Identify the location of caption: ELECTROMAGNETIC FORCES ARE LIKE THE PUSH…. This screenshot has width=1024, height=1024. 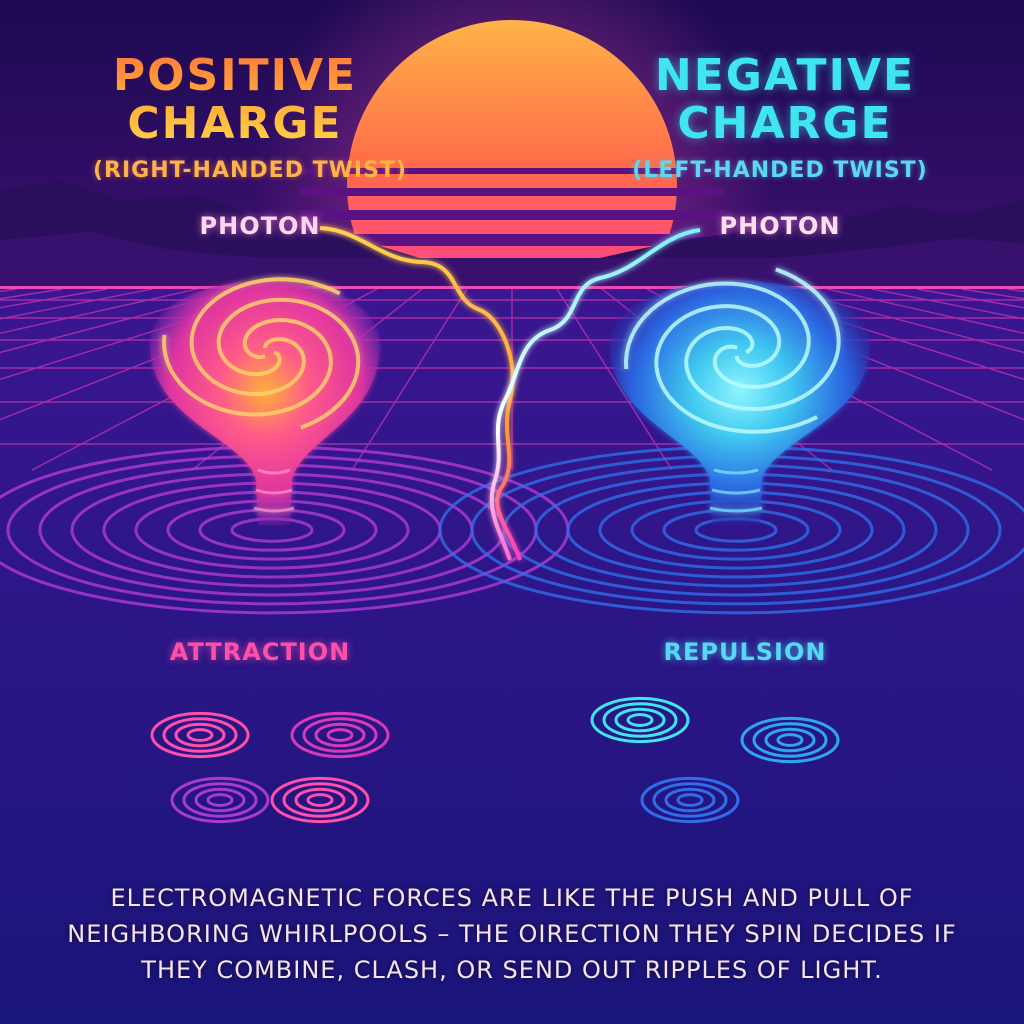
(512, 934).